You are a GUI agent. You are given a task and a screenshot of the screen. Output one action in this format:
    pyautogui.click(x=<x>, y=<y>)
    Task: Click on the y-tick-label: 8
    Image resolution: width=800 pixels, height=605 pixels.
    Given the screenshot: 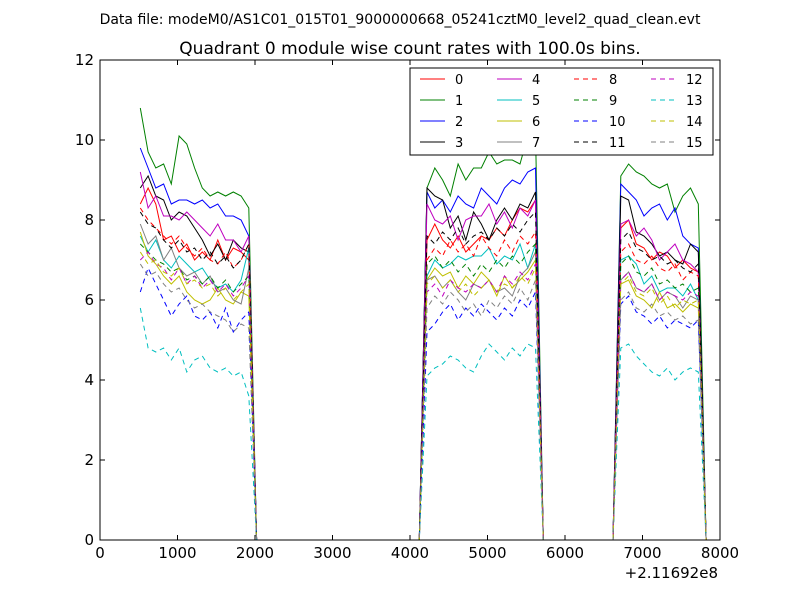 What is the action you would take?
    pyautogui.click(x=89, y=220)
    